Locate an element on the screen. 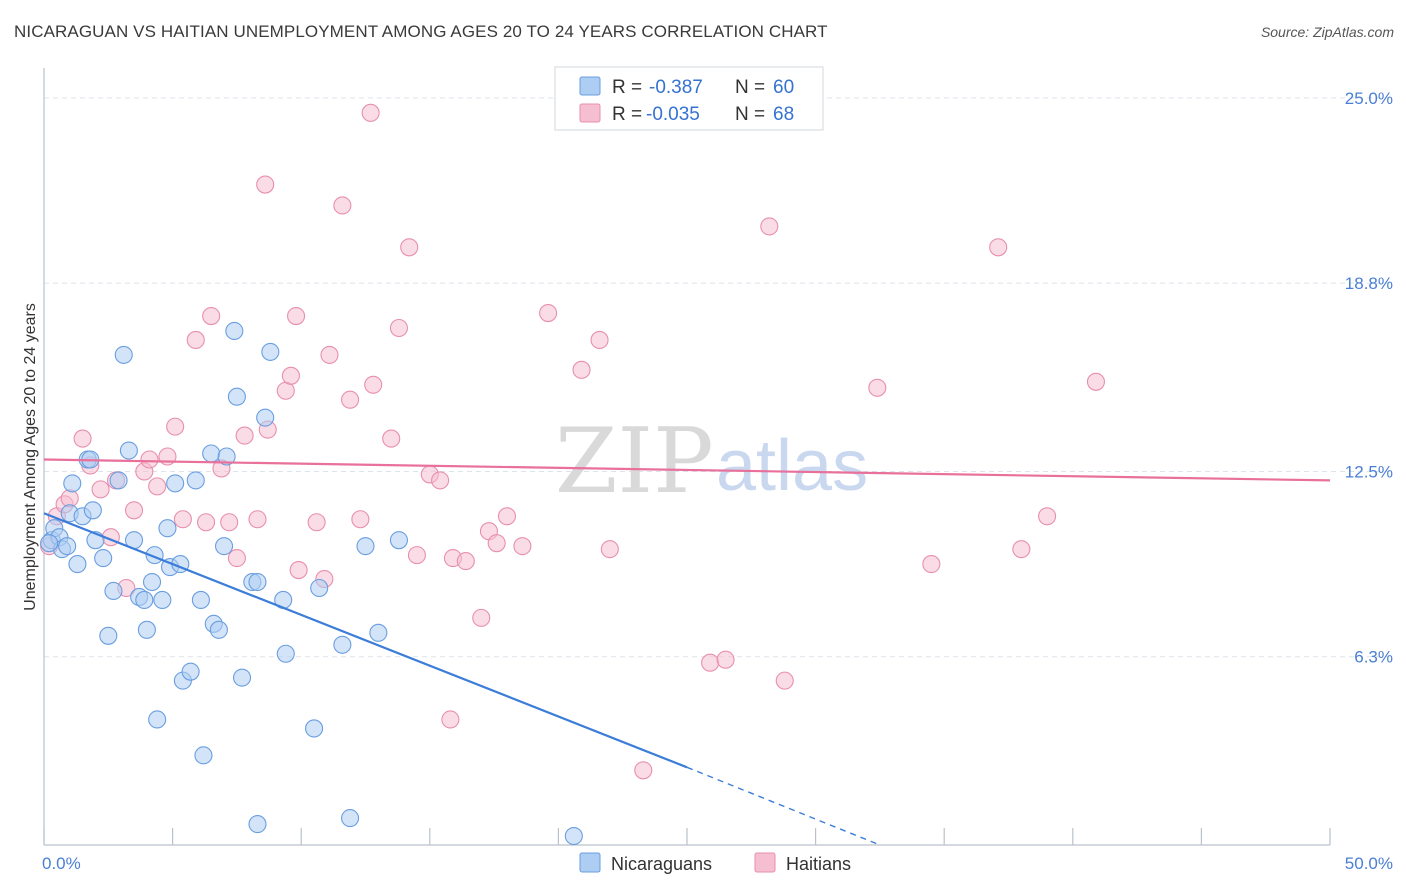 This screenshot has height=892, width=1406. nicaraguans-trendline-extension is located at coordinates (783, 806).